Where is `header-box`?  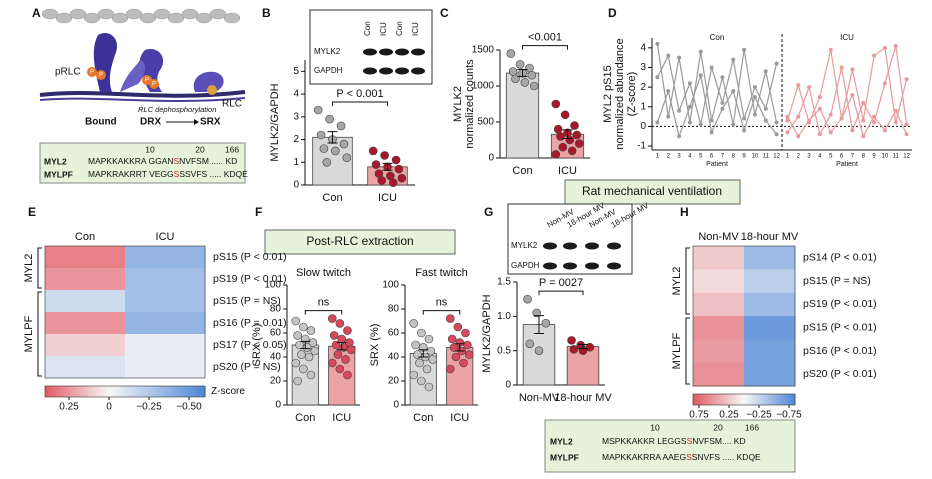 header-box is located at coordinates (652, 192).